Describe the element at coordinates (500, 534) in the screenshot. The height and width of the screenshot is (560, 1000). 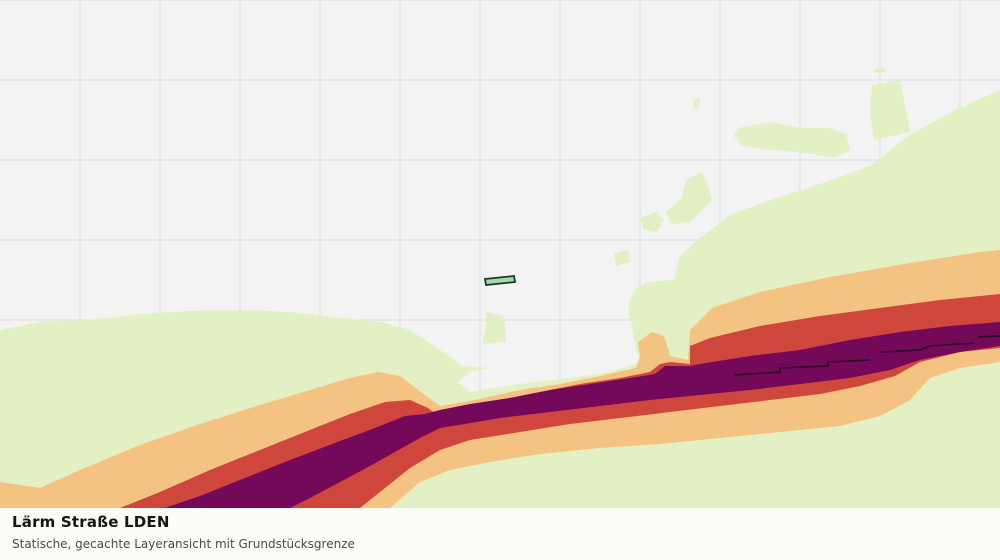
I see `map-caption-panel` at that location.